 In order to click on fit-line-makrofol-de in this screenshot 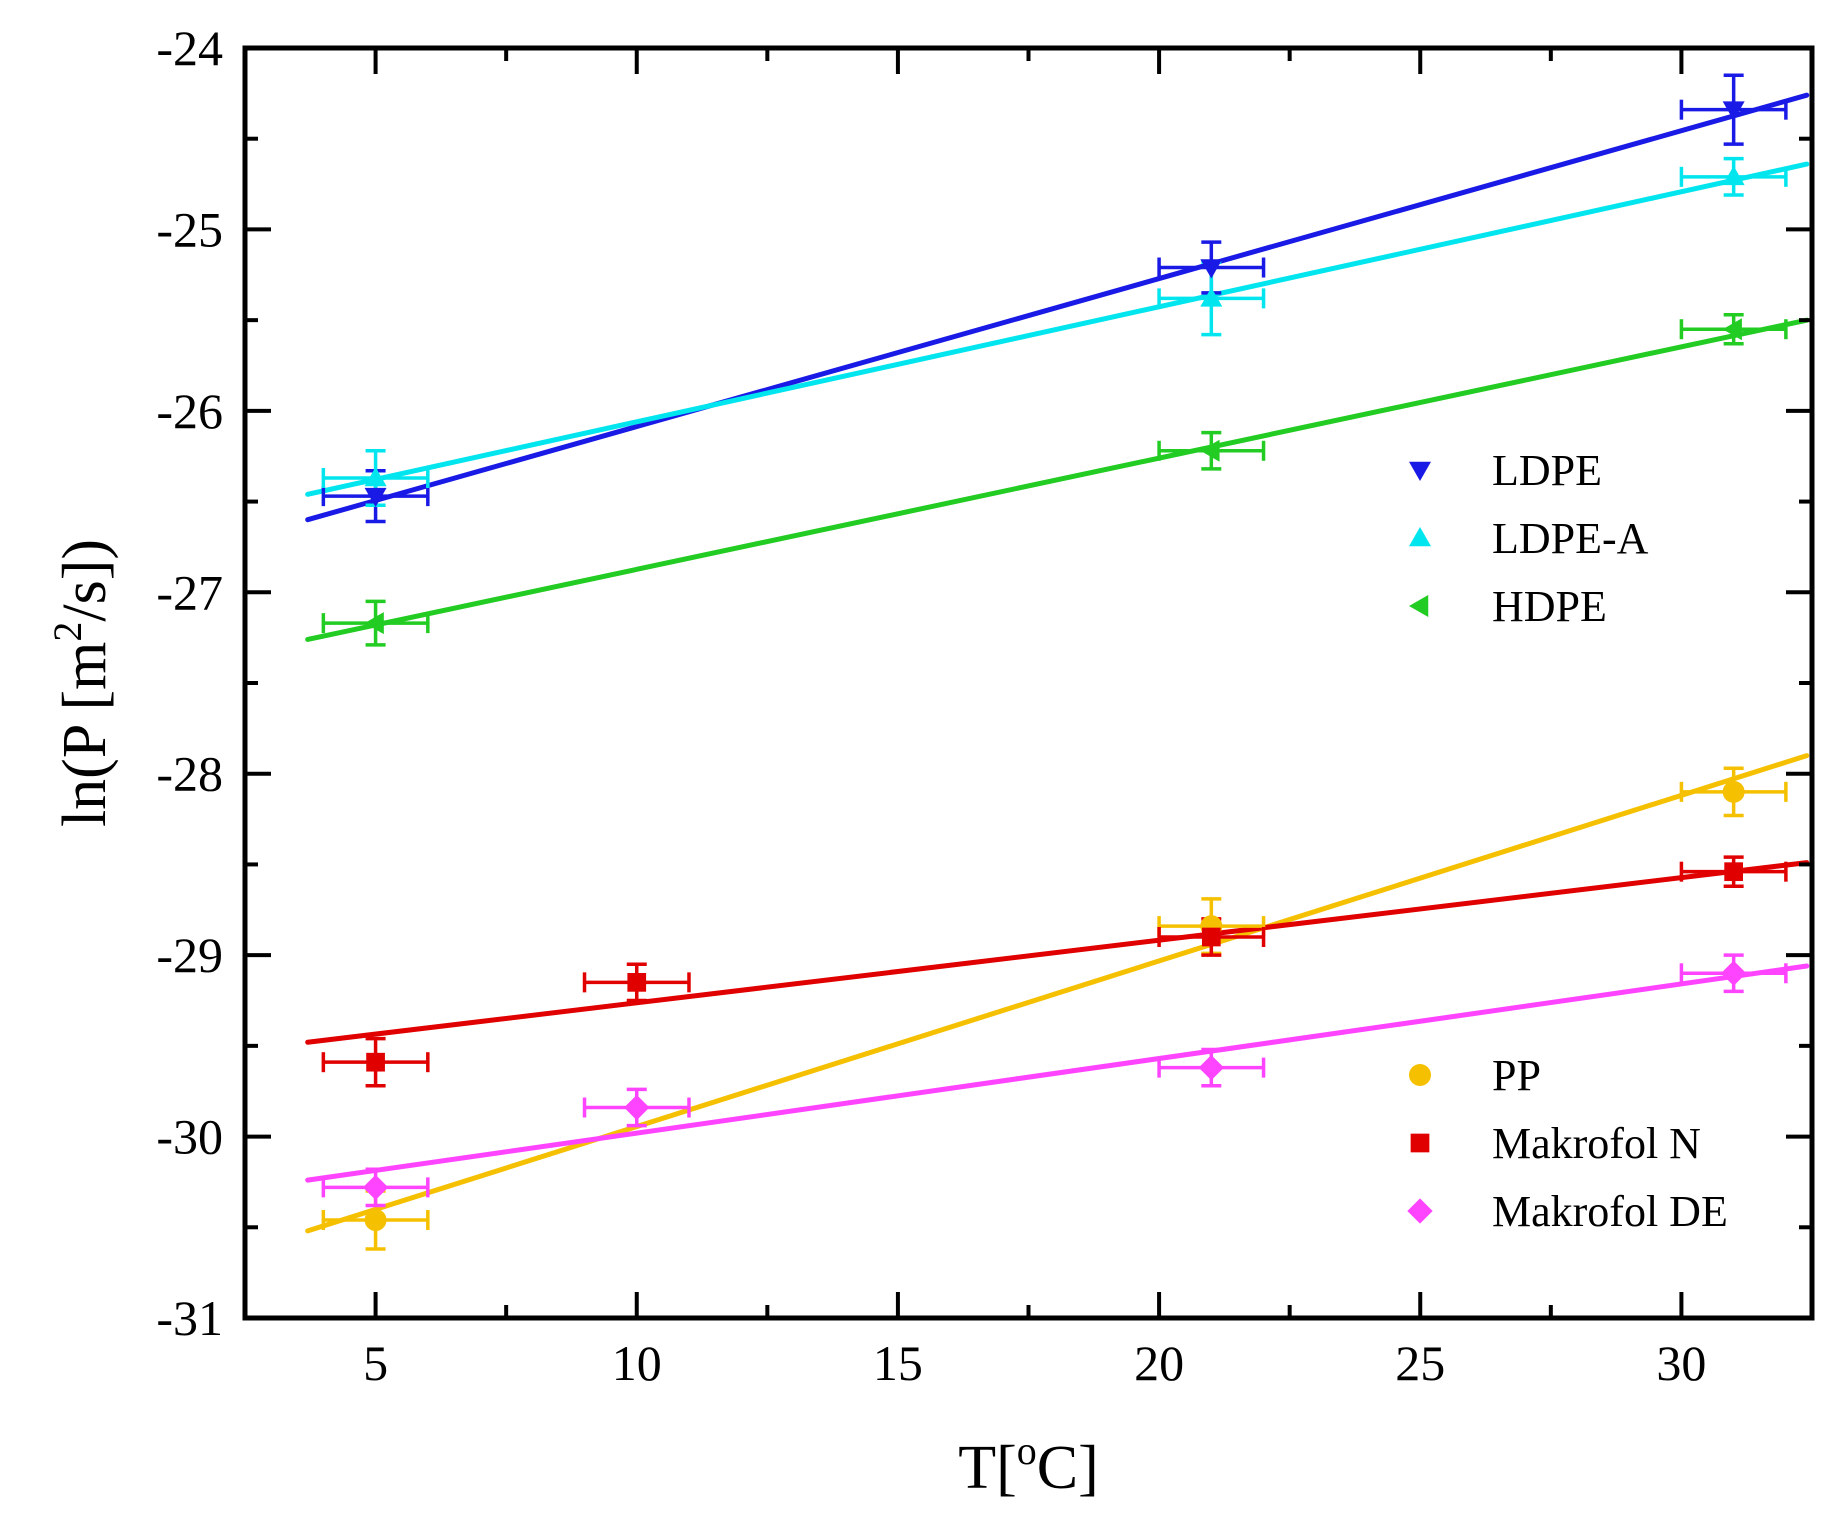, I will do `click(1057, 1073)`.